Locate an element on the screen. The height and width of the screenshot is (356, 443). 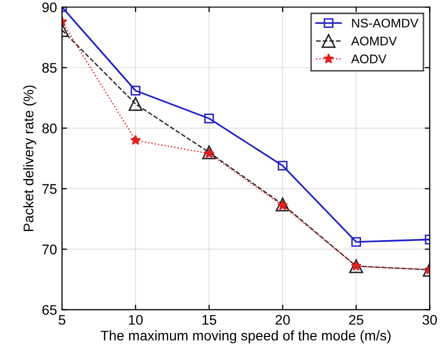
x-tick-label: 15 is located at coordinates (209, 320).